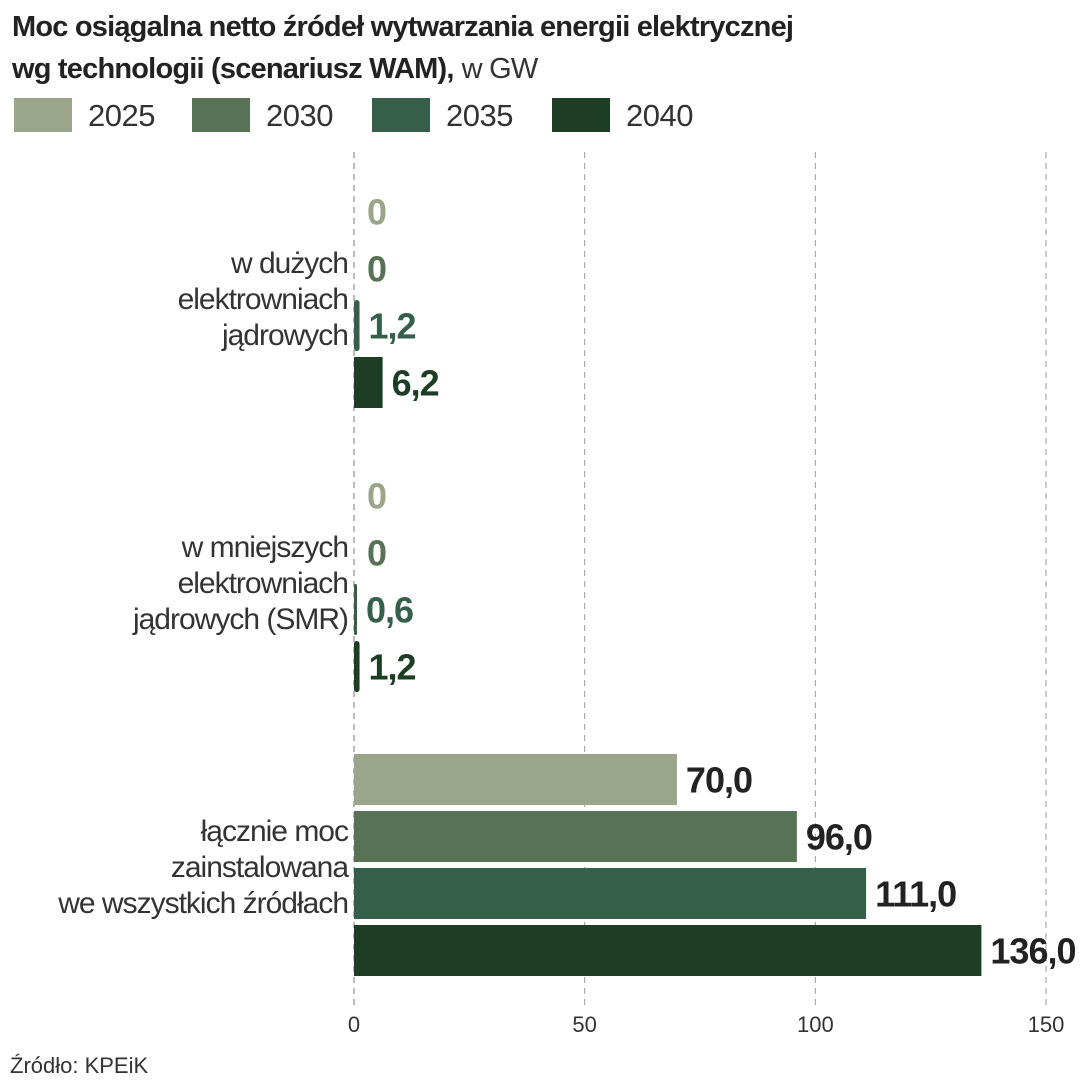  What do you see at coordinates (479, 115) in the screenshot?
I see `legend-label-2035: 2035` at bounding box center [479, 115].